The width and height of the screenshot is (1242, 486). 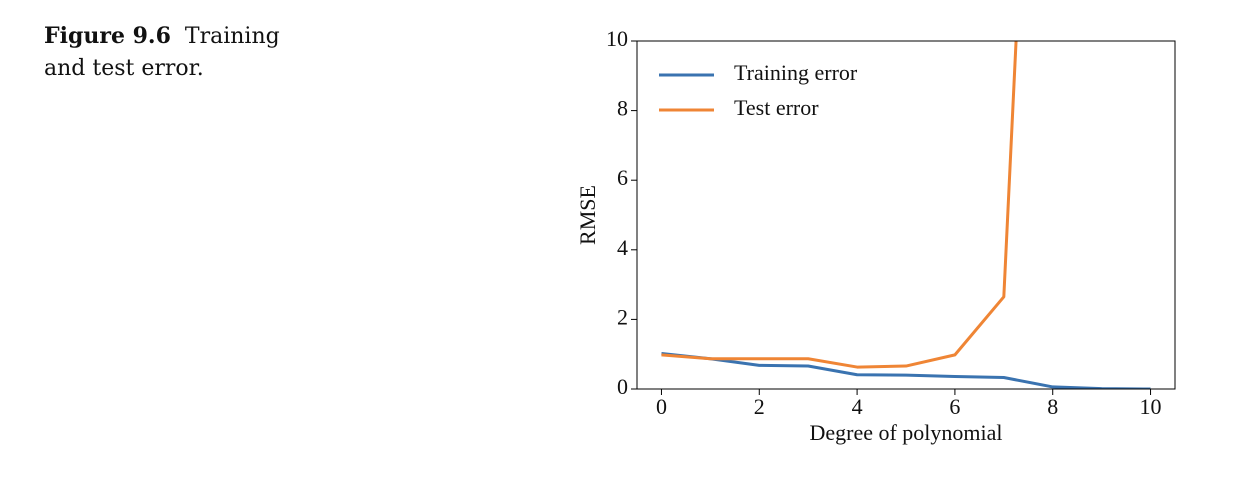 I want to click on y-tick-label: 2, so click(x=622, y=316).